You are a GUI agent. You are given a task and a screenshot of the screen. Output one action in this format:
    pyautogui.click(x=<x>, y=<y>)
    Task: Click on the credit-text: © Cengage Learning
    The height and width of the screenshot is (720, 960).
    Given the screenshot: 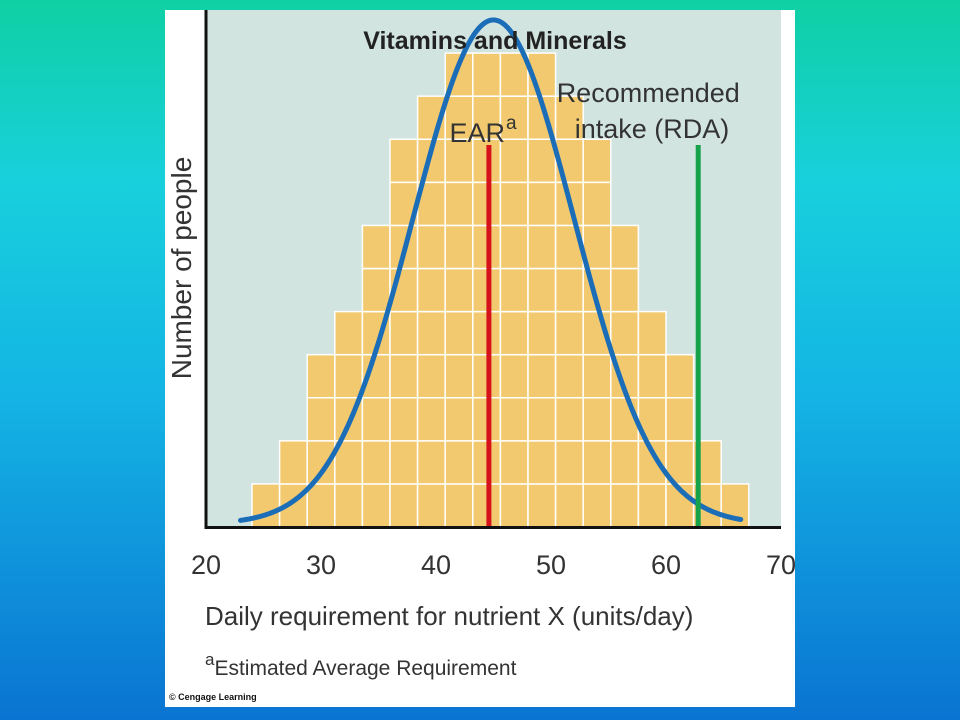 What is the action you would take?
    pyautogui.click(x=213, y=697)
    